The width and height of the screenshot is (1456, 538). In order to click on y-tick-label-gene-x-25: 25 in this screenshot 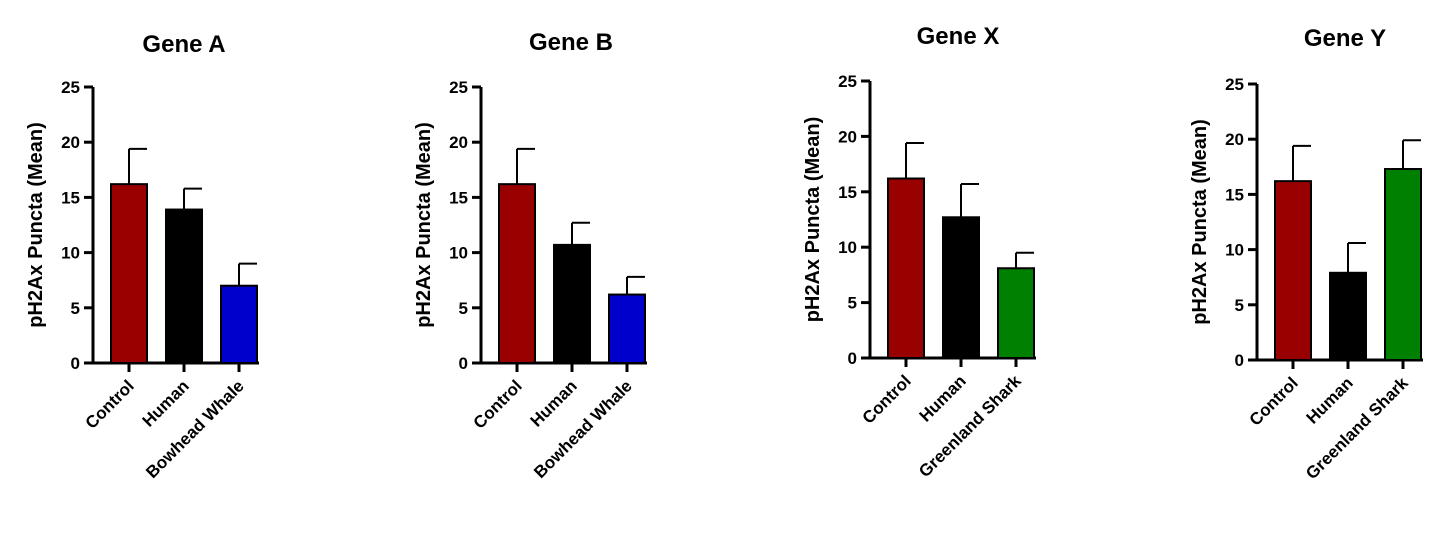, I will do `click(847, 81)`.